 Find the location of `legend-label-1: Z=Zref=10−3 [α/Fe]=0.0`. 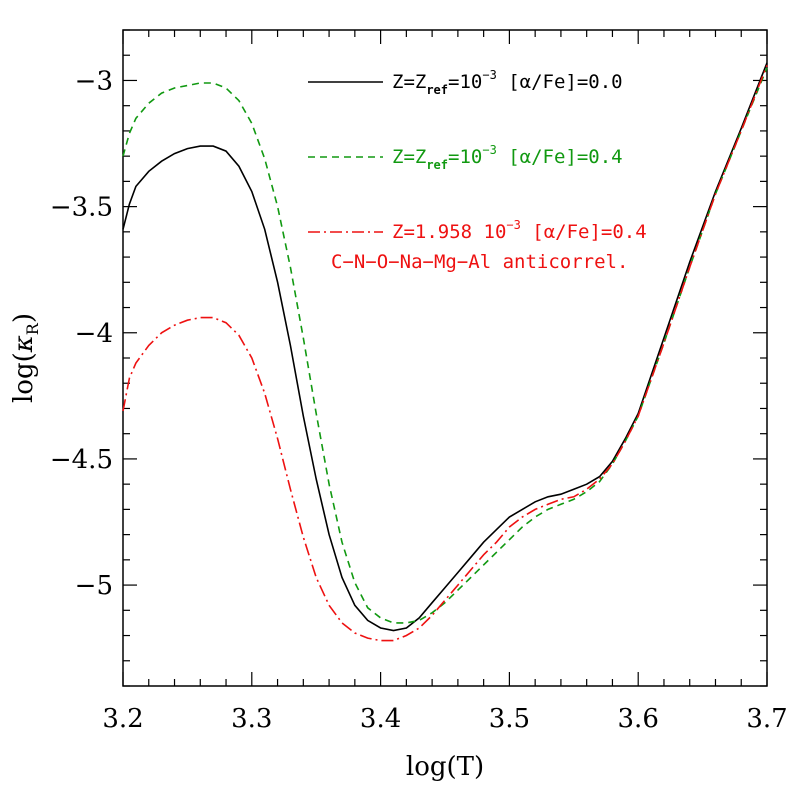

legend-label-1: Z=Zref=10−3 [α/Fe]=0.0 is located at coordinates (507, 82).